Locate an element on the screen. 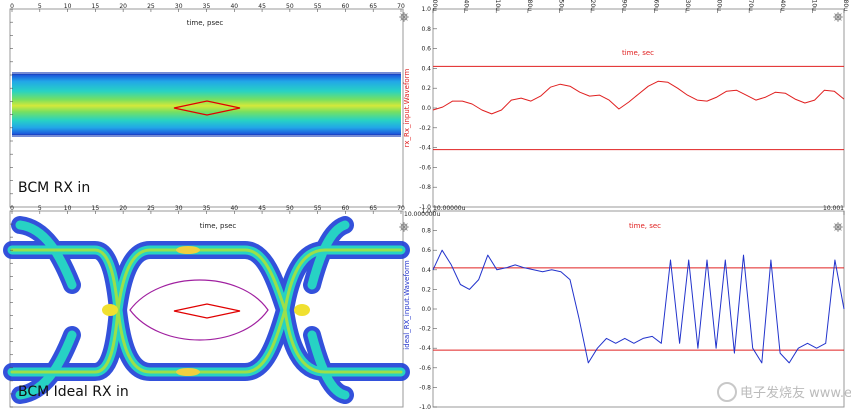 The height and width of the screenshot is (417, 851). eye2-x-tick-label: 20 is located at coordinates (123, 208).